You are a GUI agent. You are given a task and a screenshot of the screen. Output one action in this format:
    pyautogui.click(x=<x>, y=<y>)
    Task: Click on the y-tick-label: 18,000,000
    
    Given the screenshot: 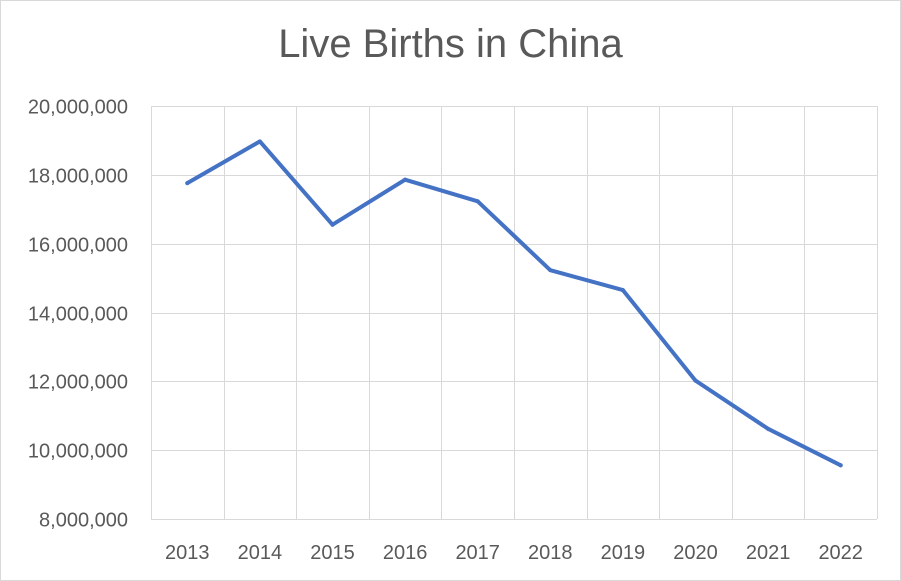 What is the action you would take?
    pyautogui.click(x=78, y=177)
    